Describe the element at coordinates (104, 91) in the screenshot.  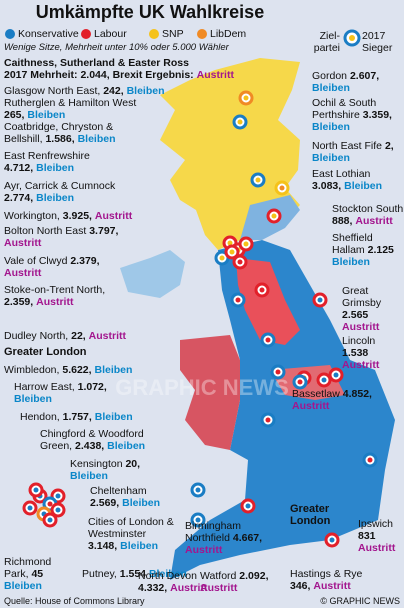
I see `constituency-label: Glasgow North East, 242, Bleiben` at that location.